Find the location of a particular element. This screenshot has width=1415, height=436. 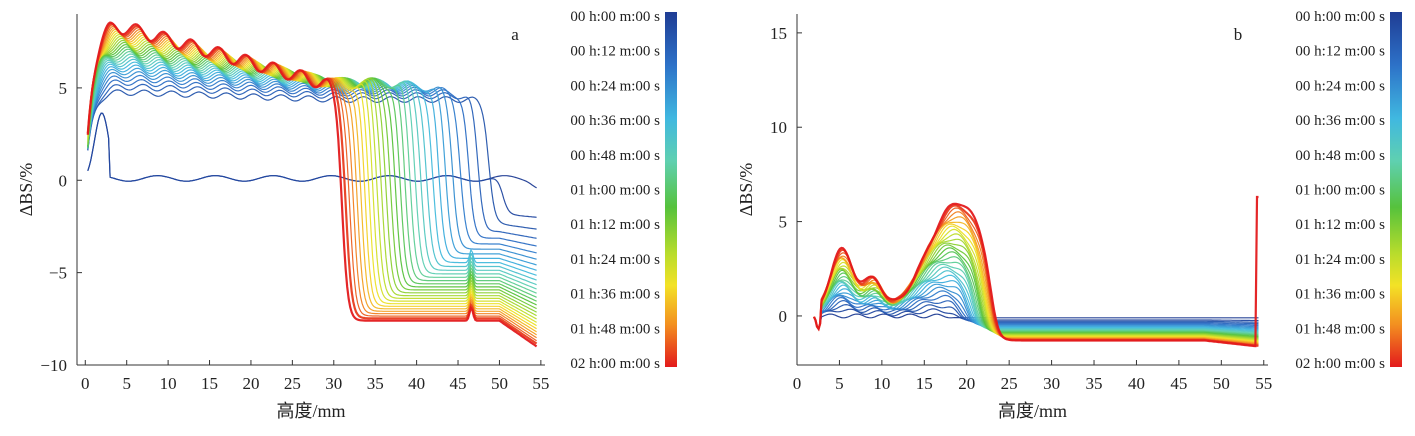

y-tick-label: −5 is located at coordinates (58, 273).